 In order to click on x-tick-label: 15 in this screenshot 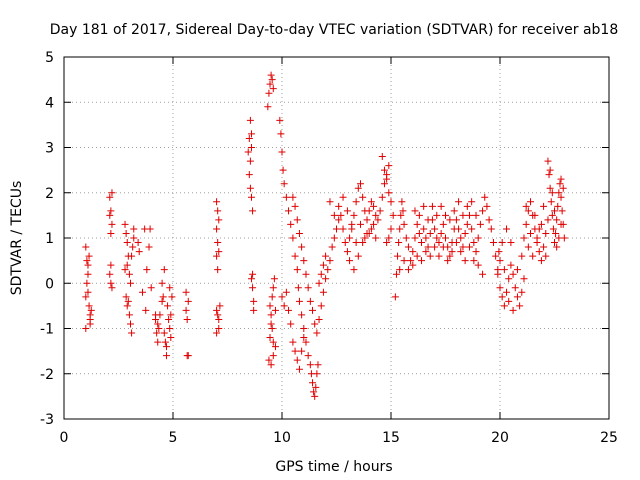, I will do `click(391, 438)`.